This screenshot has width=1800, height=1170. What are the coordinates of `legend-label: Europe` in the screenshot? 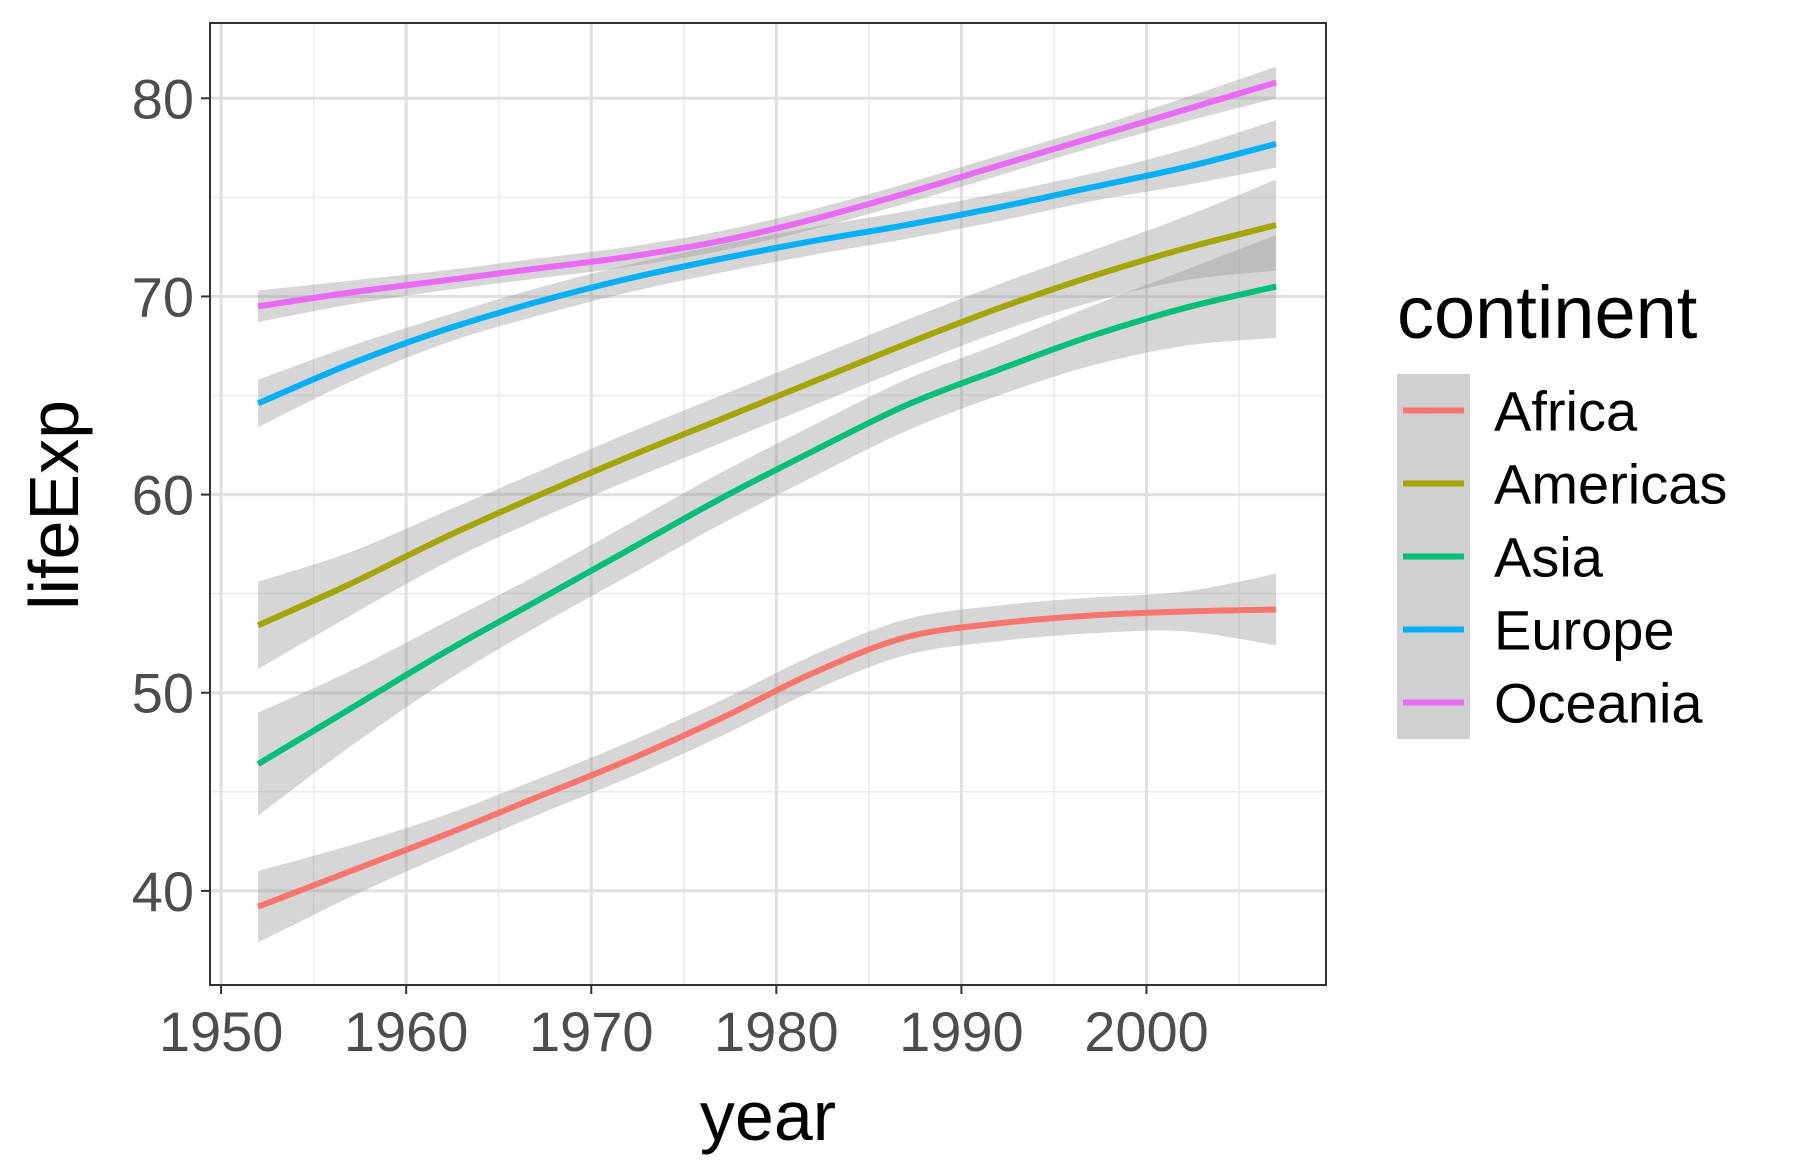 It's located at (1584, 630).